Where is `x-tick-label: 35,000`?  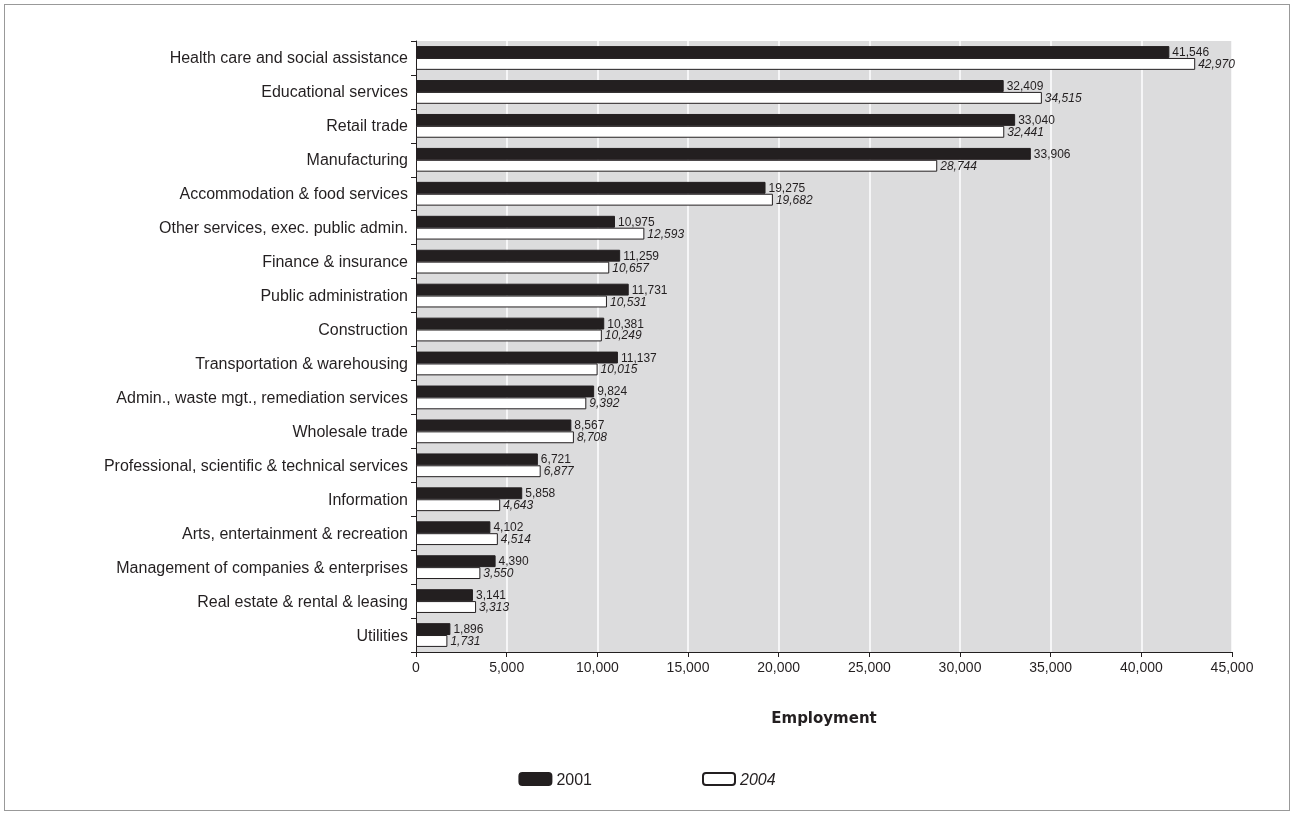 x-tick-label: 35,000 is located at coordinates (1051, 667).